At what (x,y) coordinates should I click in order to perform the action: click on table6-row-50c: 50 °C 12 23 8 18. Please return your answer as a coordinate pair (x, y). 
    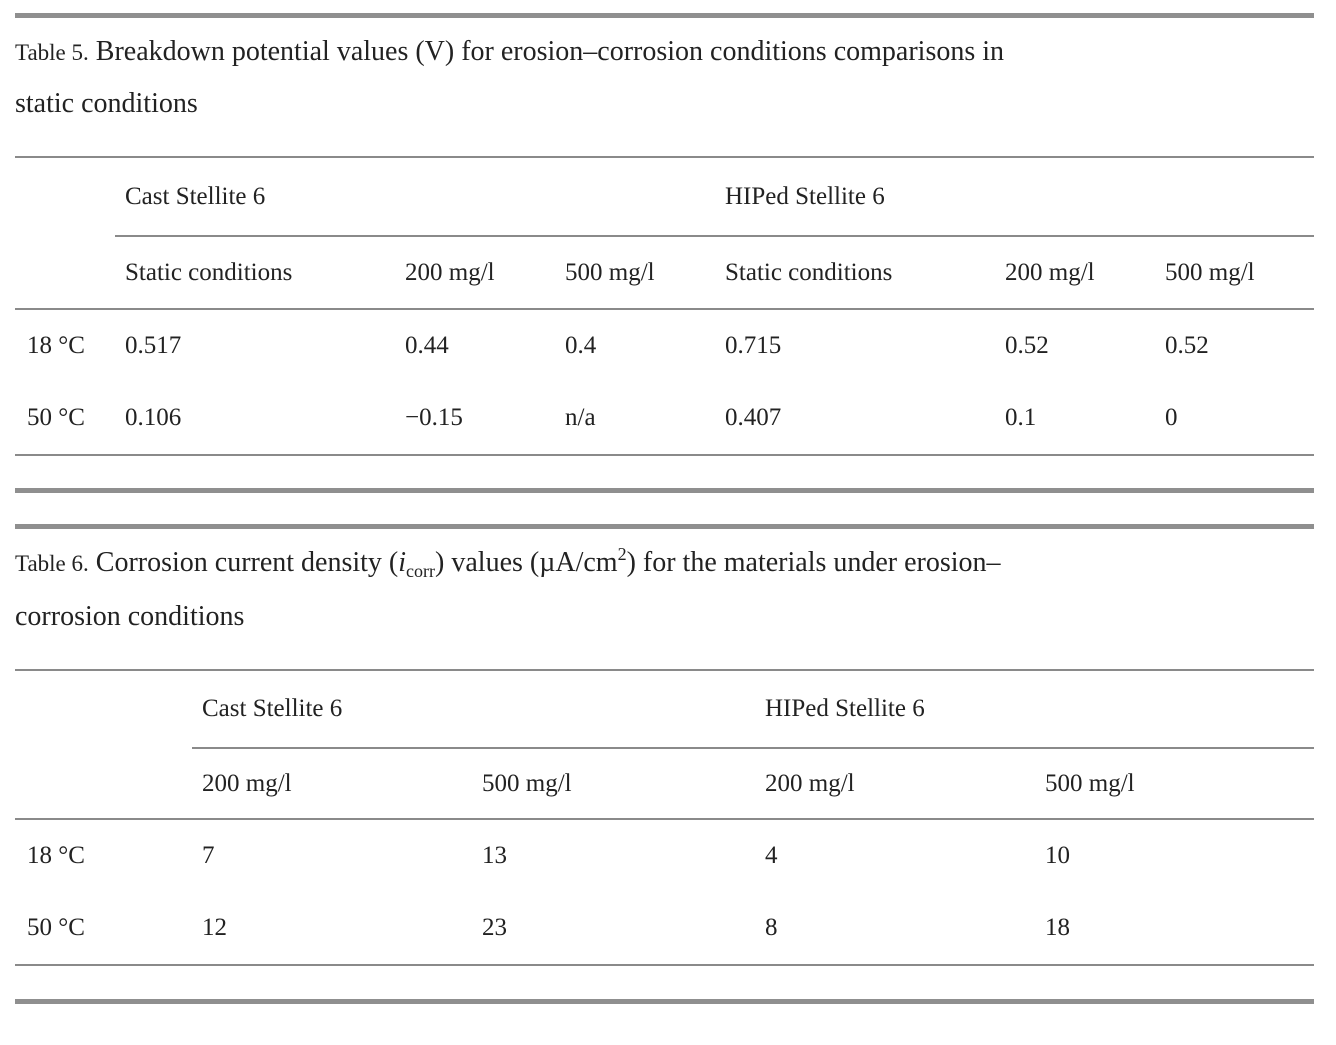
    Looking at the image, I should click on (664, 928).